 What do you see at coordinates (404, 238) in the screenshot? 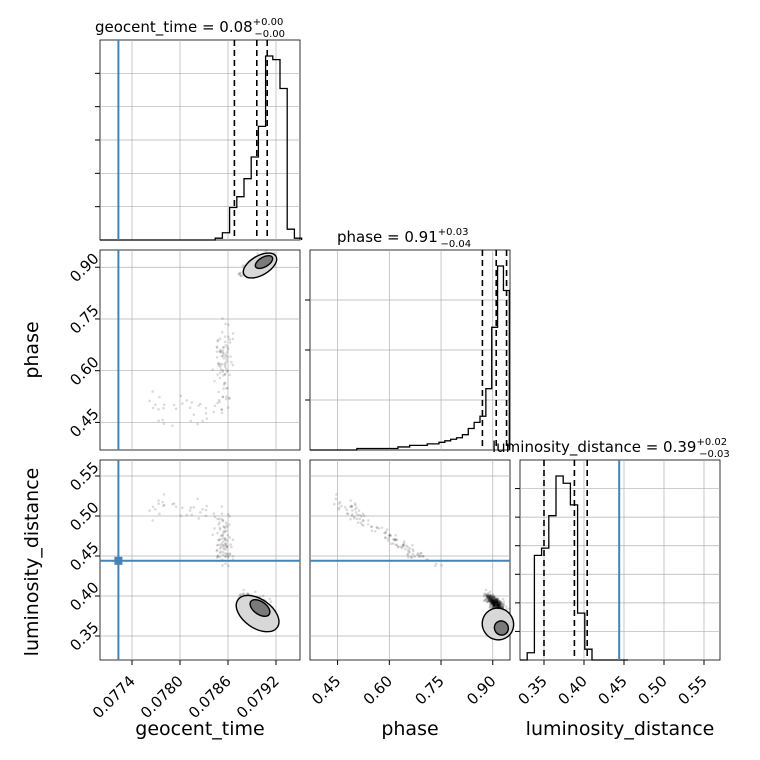
I see `title-phase: phase = 0.91+0.03 −0.04` at bounding box center [404, 238].